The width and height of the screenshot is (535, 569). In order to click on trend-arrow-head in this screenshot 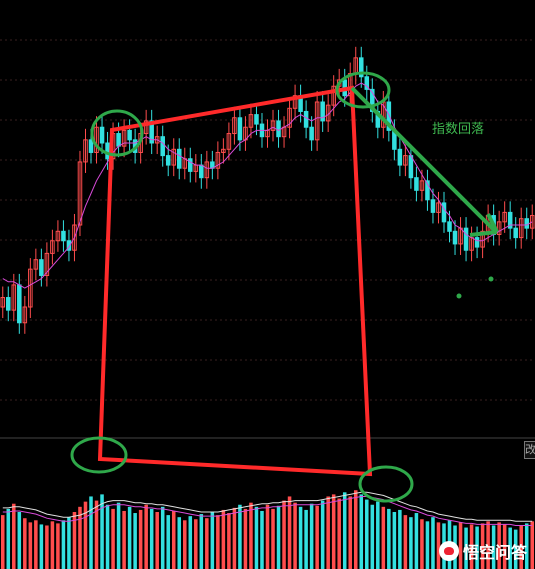, I will do `click(483, 233)`.